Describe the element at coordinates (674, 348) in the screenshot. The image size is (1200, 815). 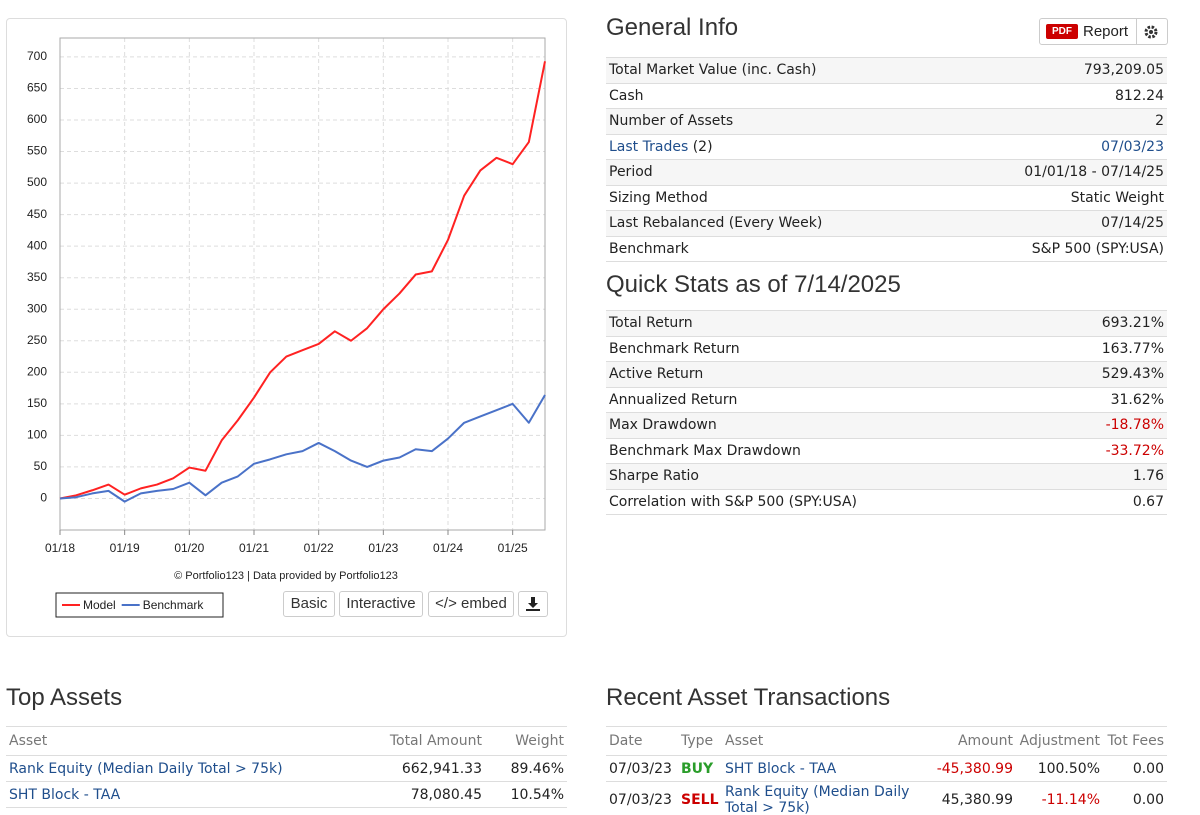
I see `row-label: Benchmark Return` at that location.